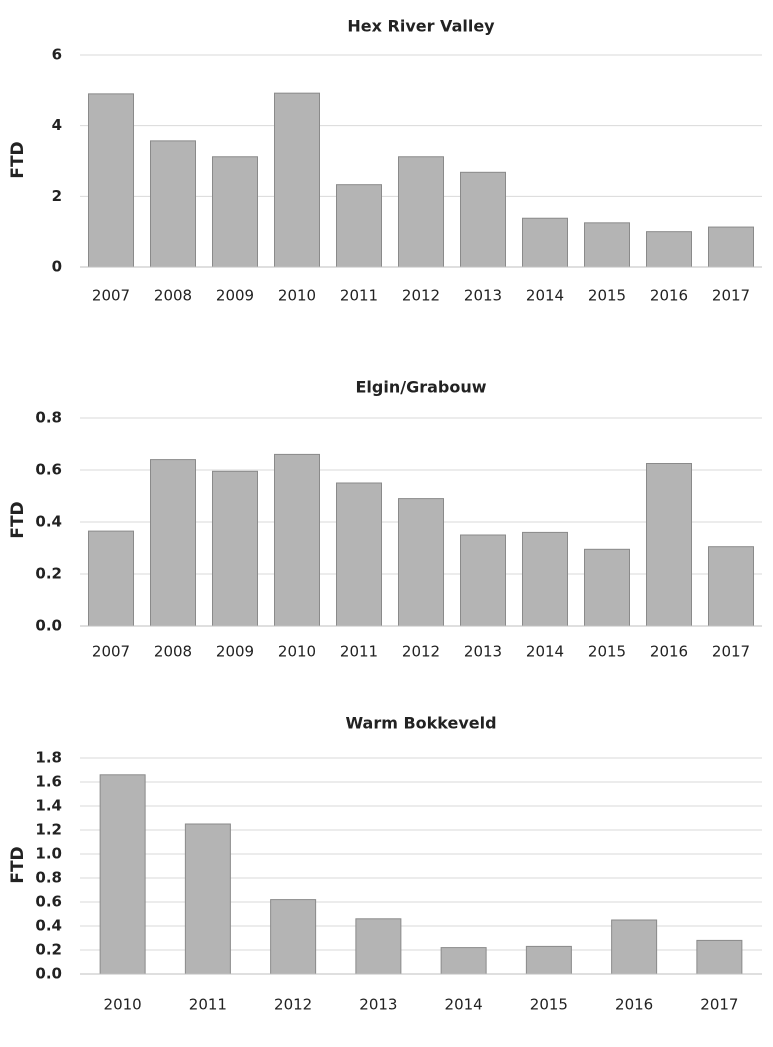 The width and height of the screenshot is (773, 1047). Describe the element at coordinates (57, 55) in the screenshot. I see `y-tick-label: 6` at that location.